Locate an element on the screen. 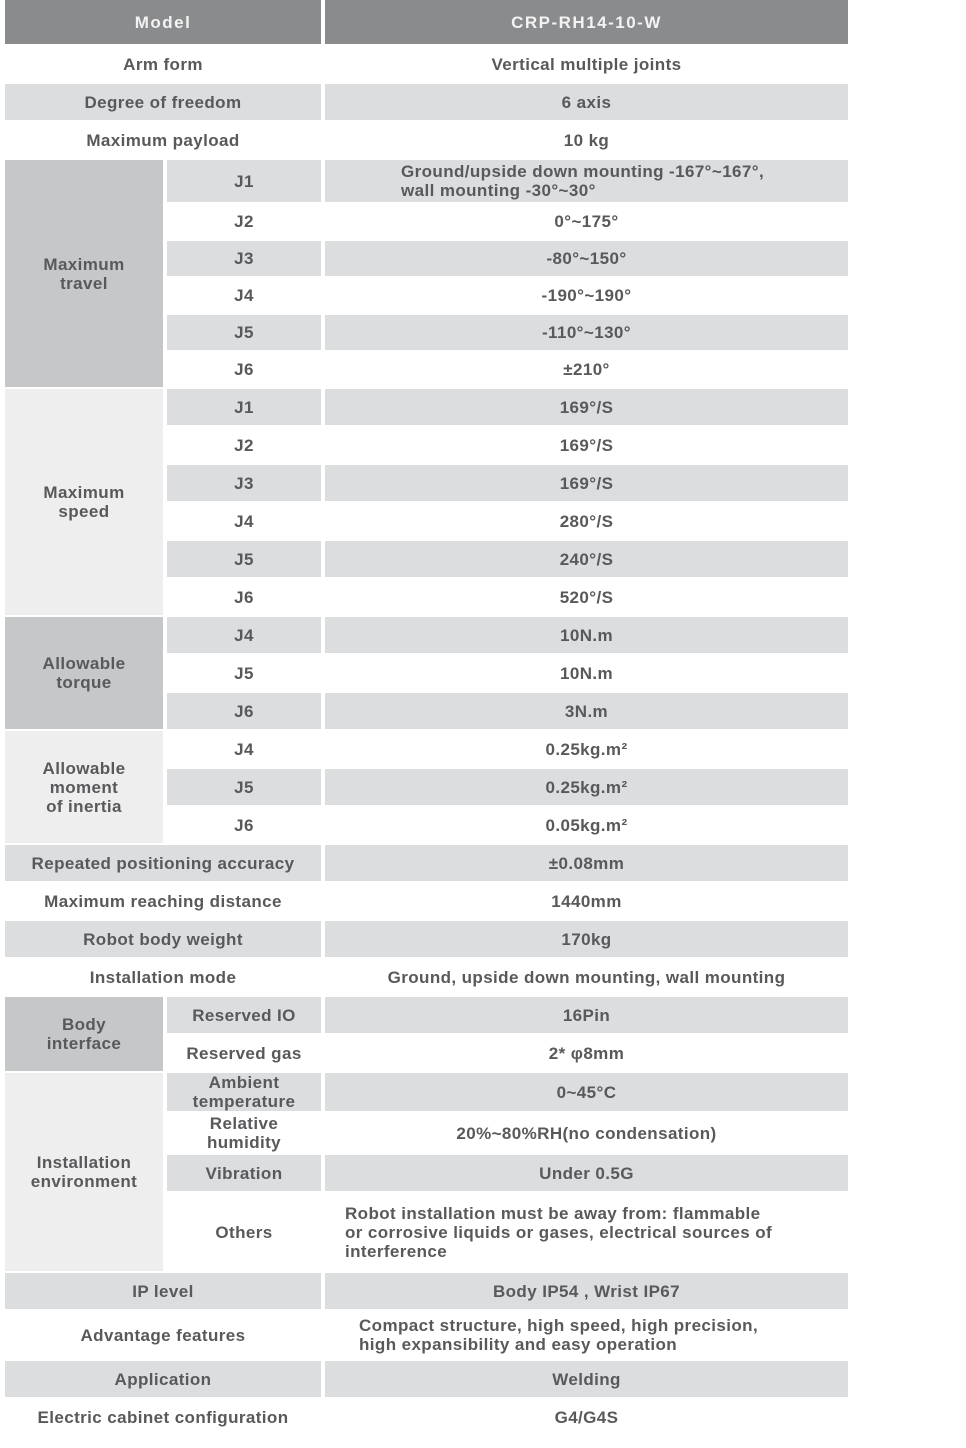 The image size is (966, 1448). reserved-io-label: Reserved IO is located at coordinates (244, 1015).